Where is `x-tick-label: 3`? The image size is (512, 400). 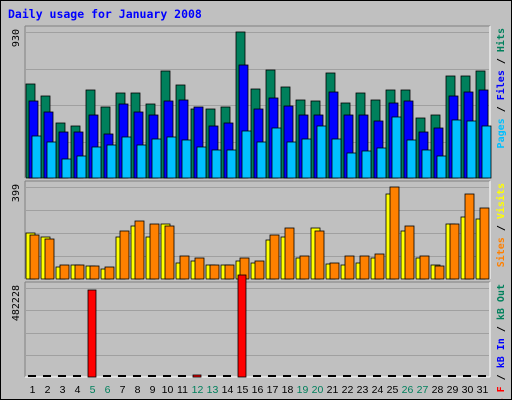
x-tick-label: 3 is located at coordinates (63, 390).